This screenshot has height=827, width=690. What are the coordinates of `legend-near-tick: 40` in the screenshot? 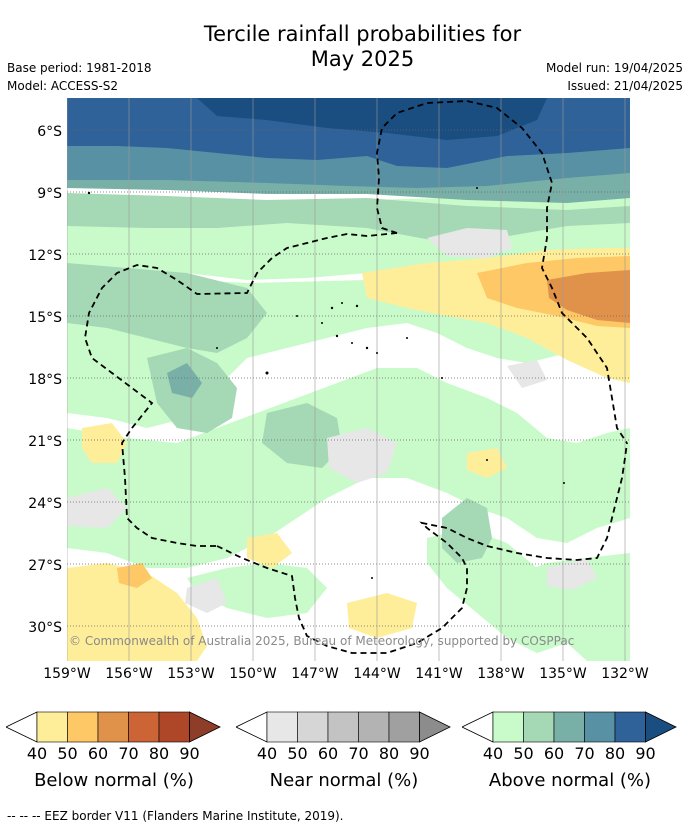 It's located at (267, 753).